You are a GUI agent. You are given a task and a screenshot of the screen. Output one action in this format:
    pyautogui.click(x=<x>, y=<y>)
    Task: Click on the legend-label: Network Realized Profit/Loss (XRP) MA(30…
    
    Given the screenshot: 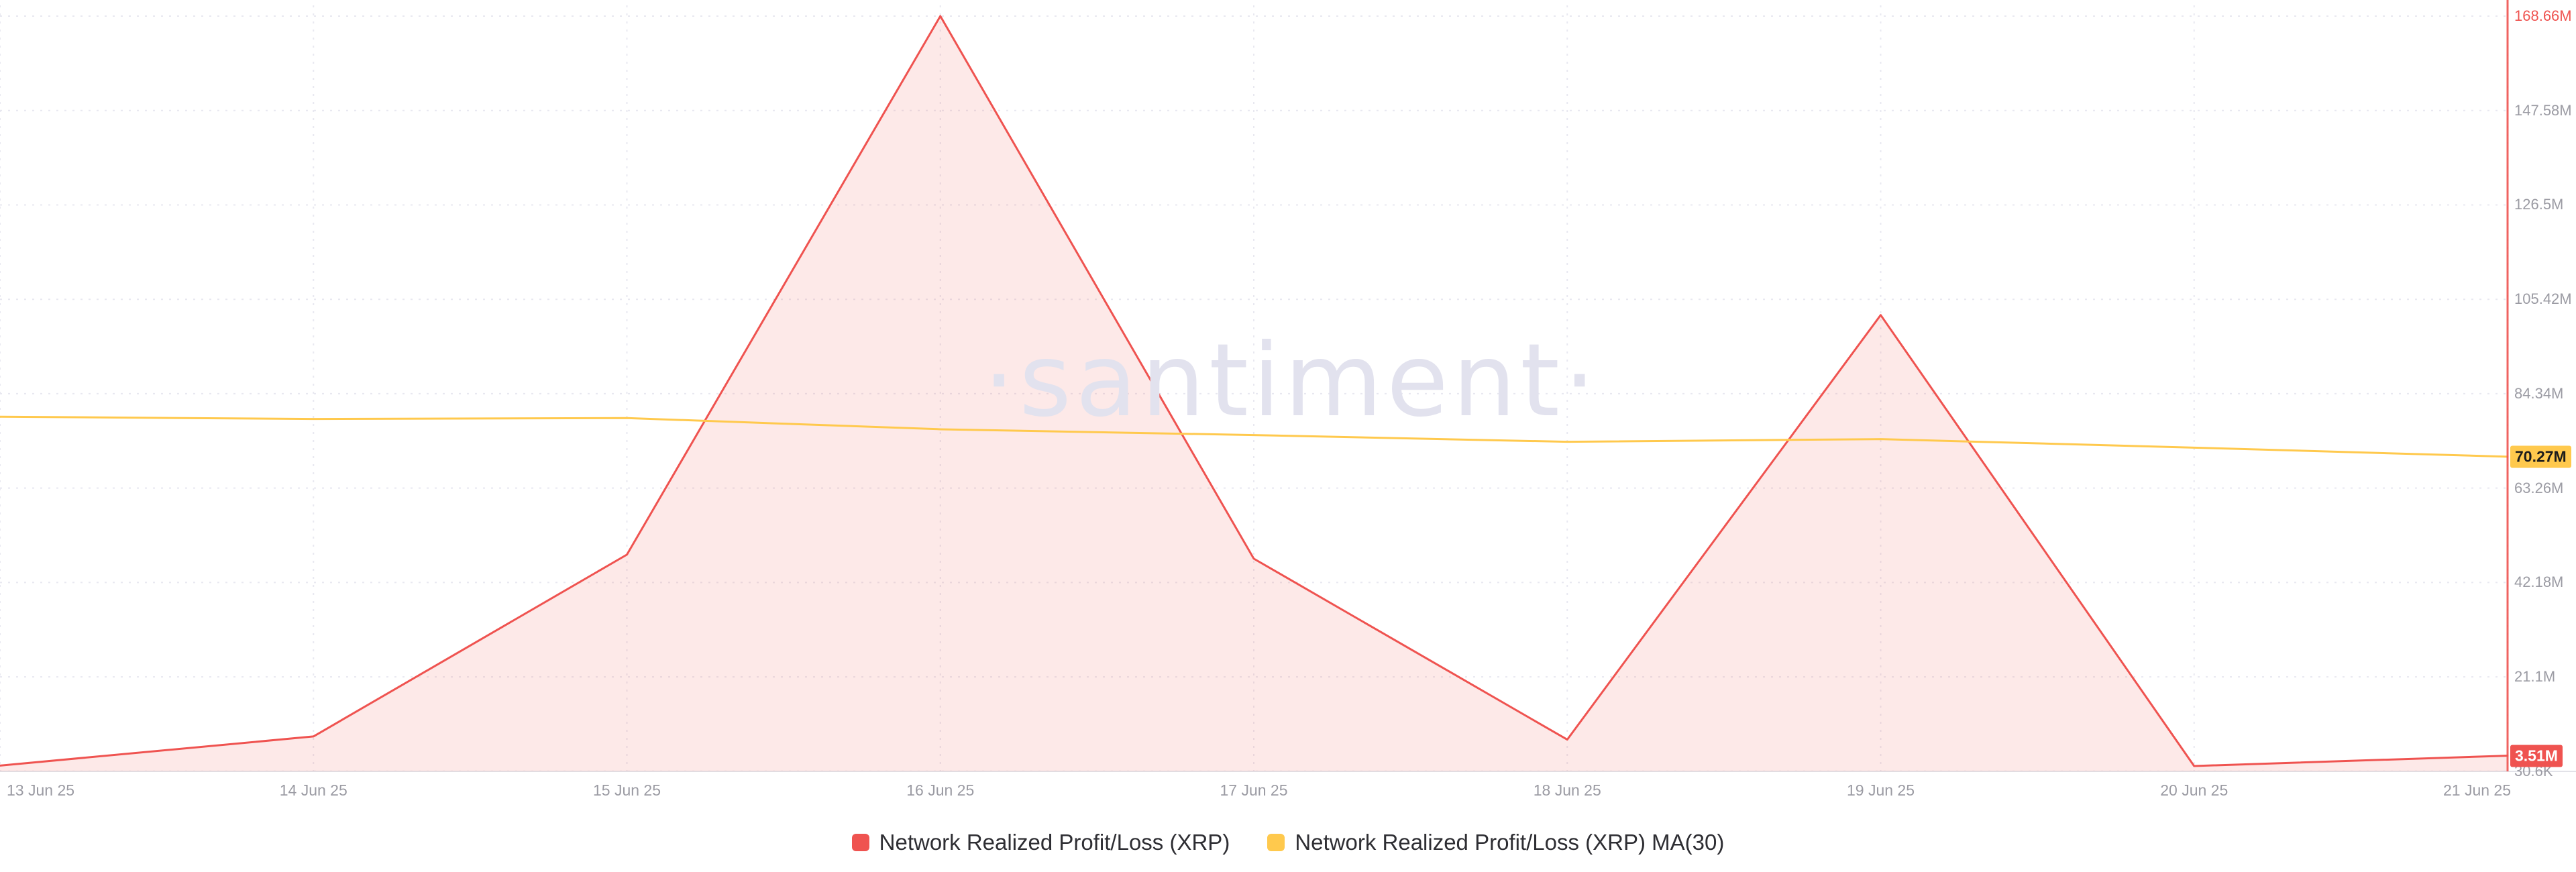 What is the action you would take?
    pyautogui.click(x=1510, y=843)
    